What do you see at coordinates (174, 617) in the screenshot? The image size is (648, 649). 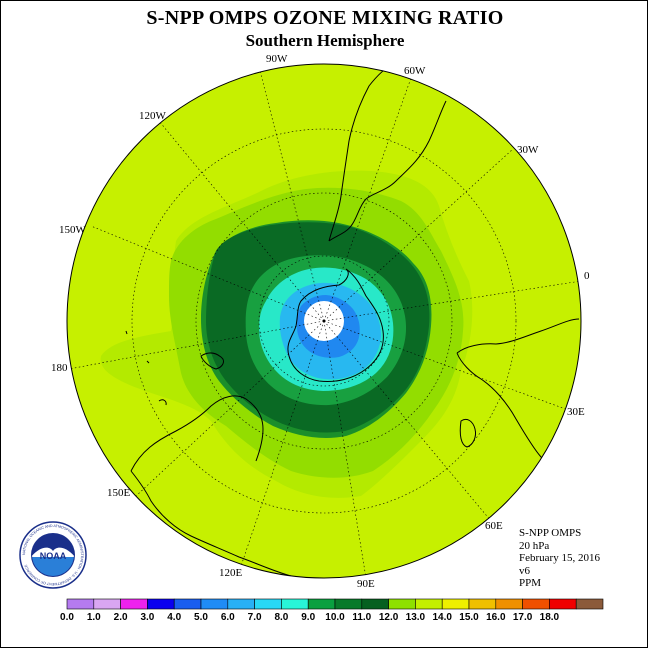 I see `colorbar-label: 4.0` at bounding box center [174, 617].